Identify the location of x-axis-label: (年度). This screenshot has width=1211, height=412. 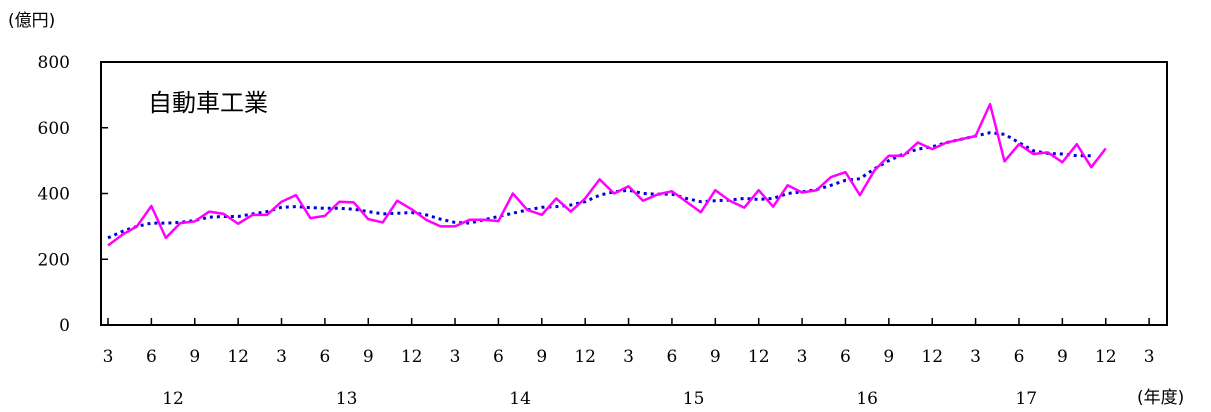
(1160, 398).